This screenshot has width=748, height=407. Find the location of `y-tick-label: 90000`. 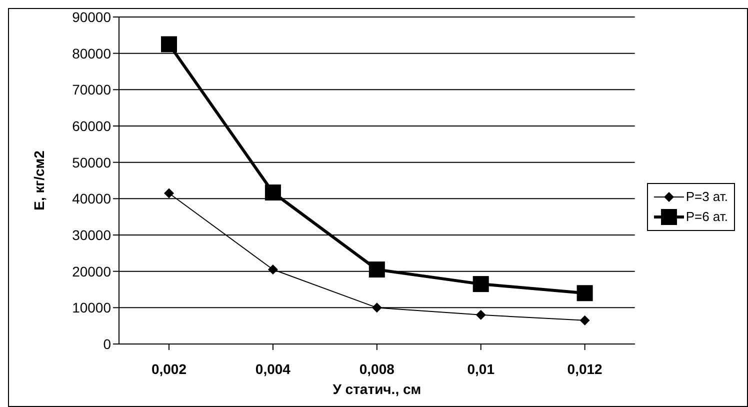

y-tick-label: 90000 is located at coordinates (92, 16).